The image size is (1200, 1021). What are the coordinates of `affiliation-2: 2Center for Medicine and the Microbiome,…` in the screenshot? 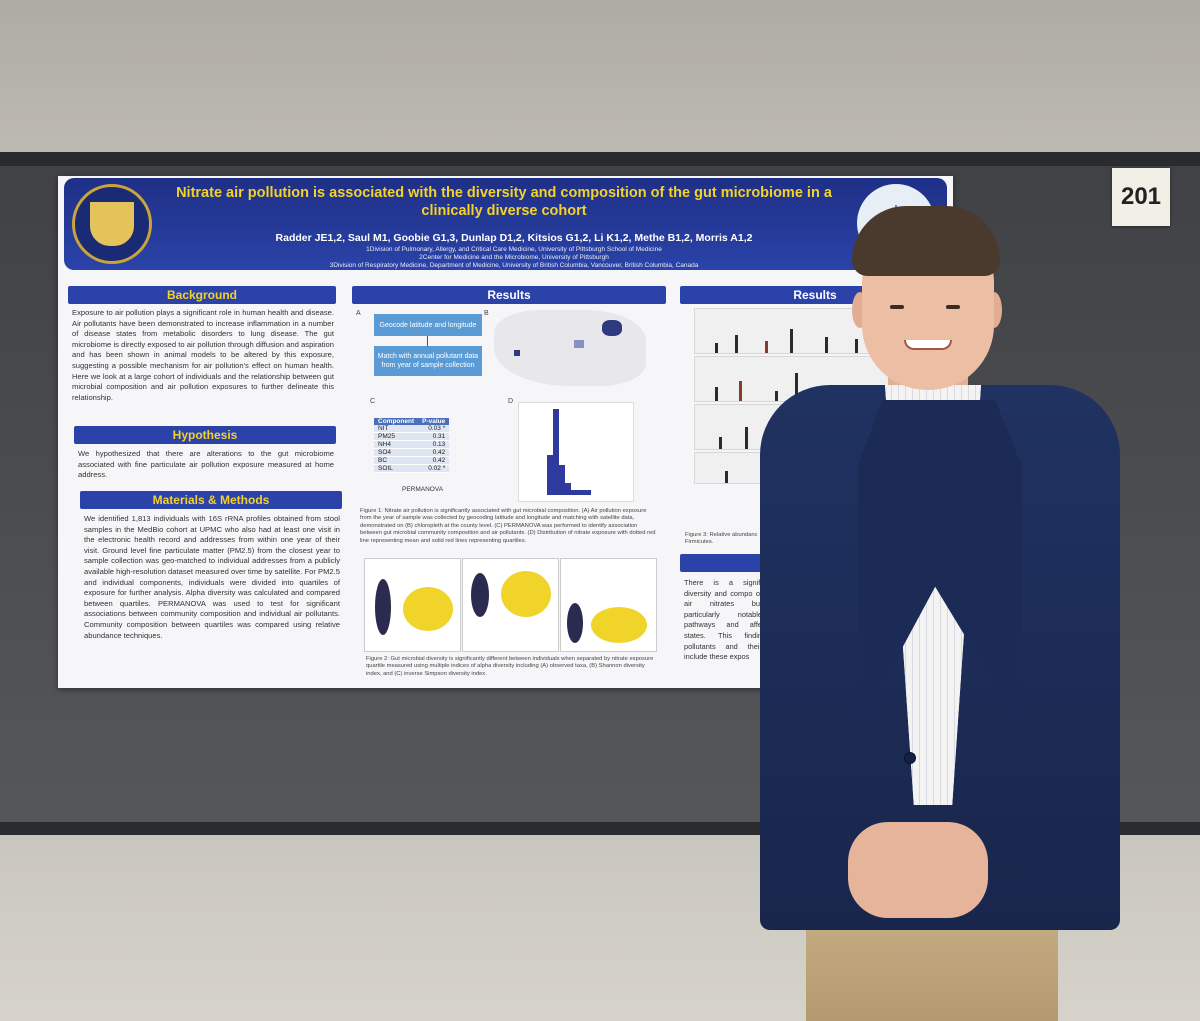 It's located at (514, 257).